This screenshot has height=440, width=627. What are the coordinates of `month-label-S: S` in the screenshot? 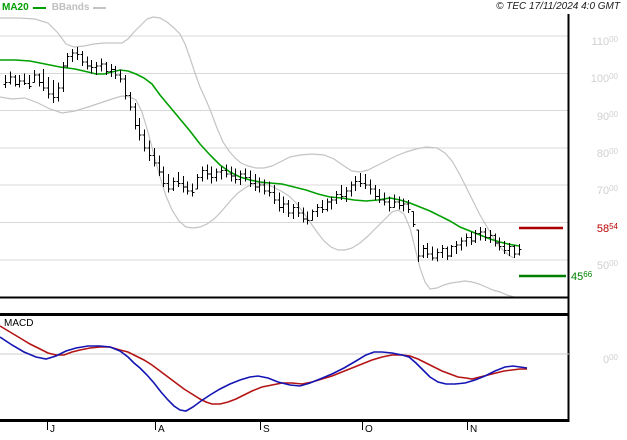 It's located at (266, 429).